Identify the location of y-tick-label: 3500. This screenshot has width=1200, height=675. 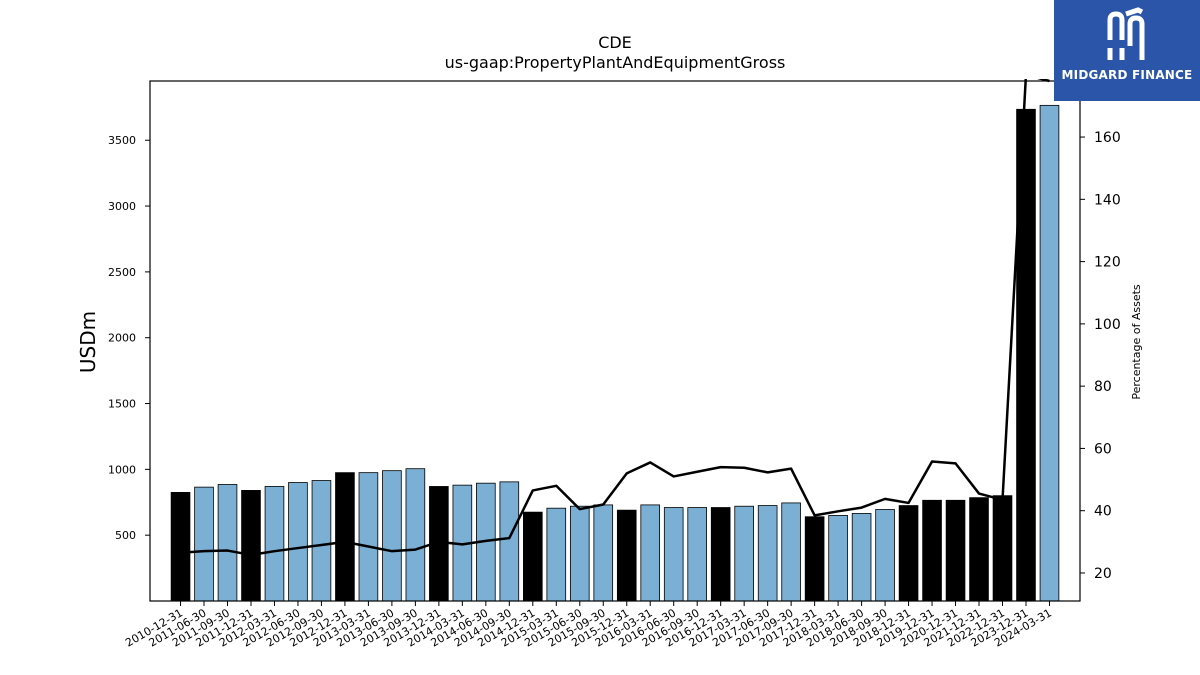
(122, 140).